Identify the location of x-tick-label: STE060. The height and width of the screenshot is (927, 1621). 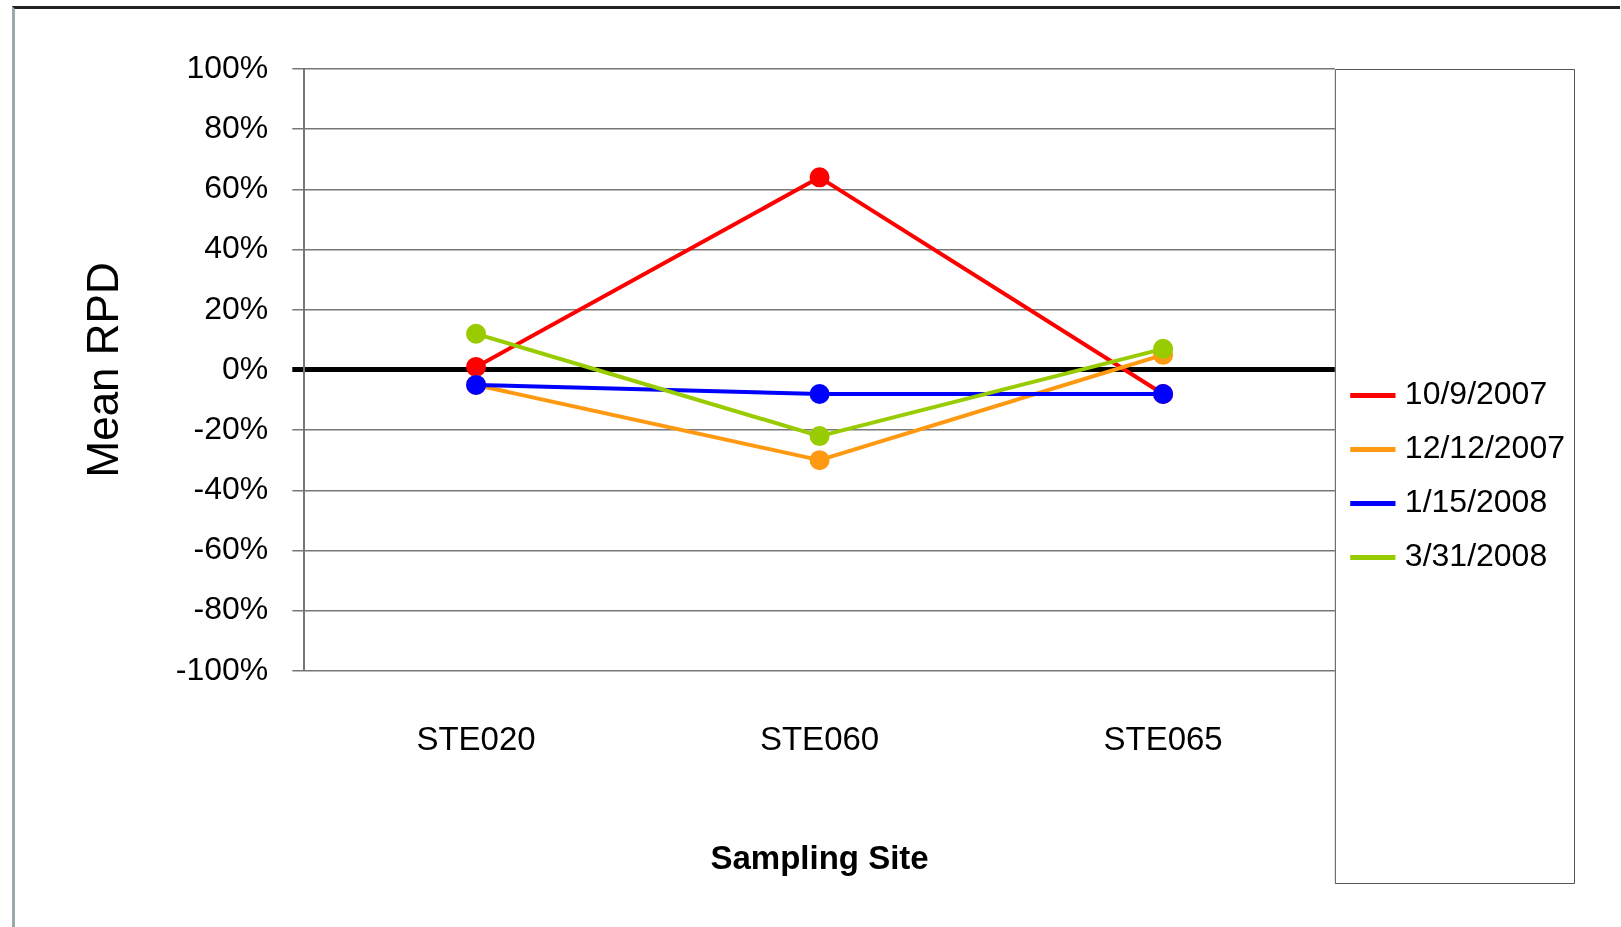
(819, 738).